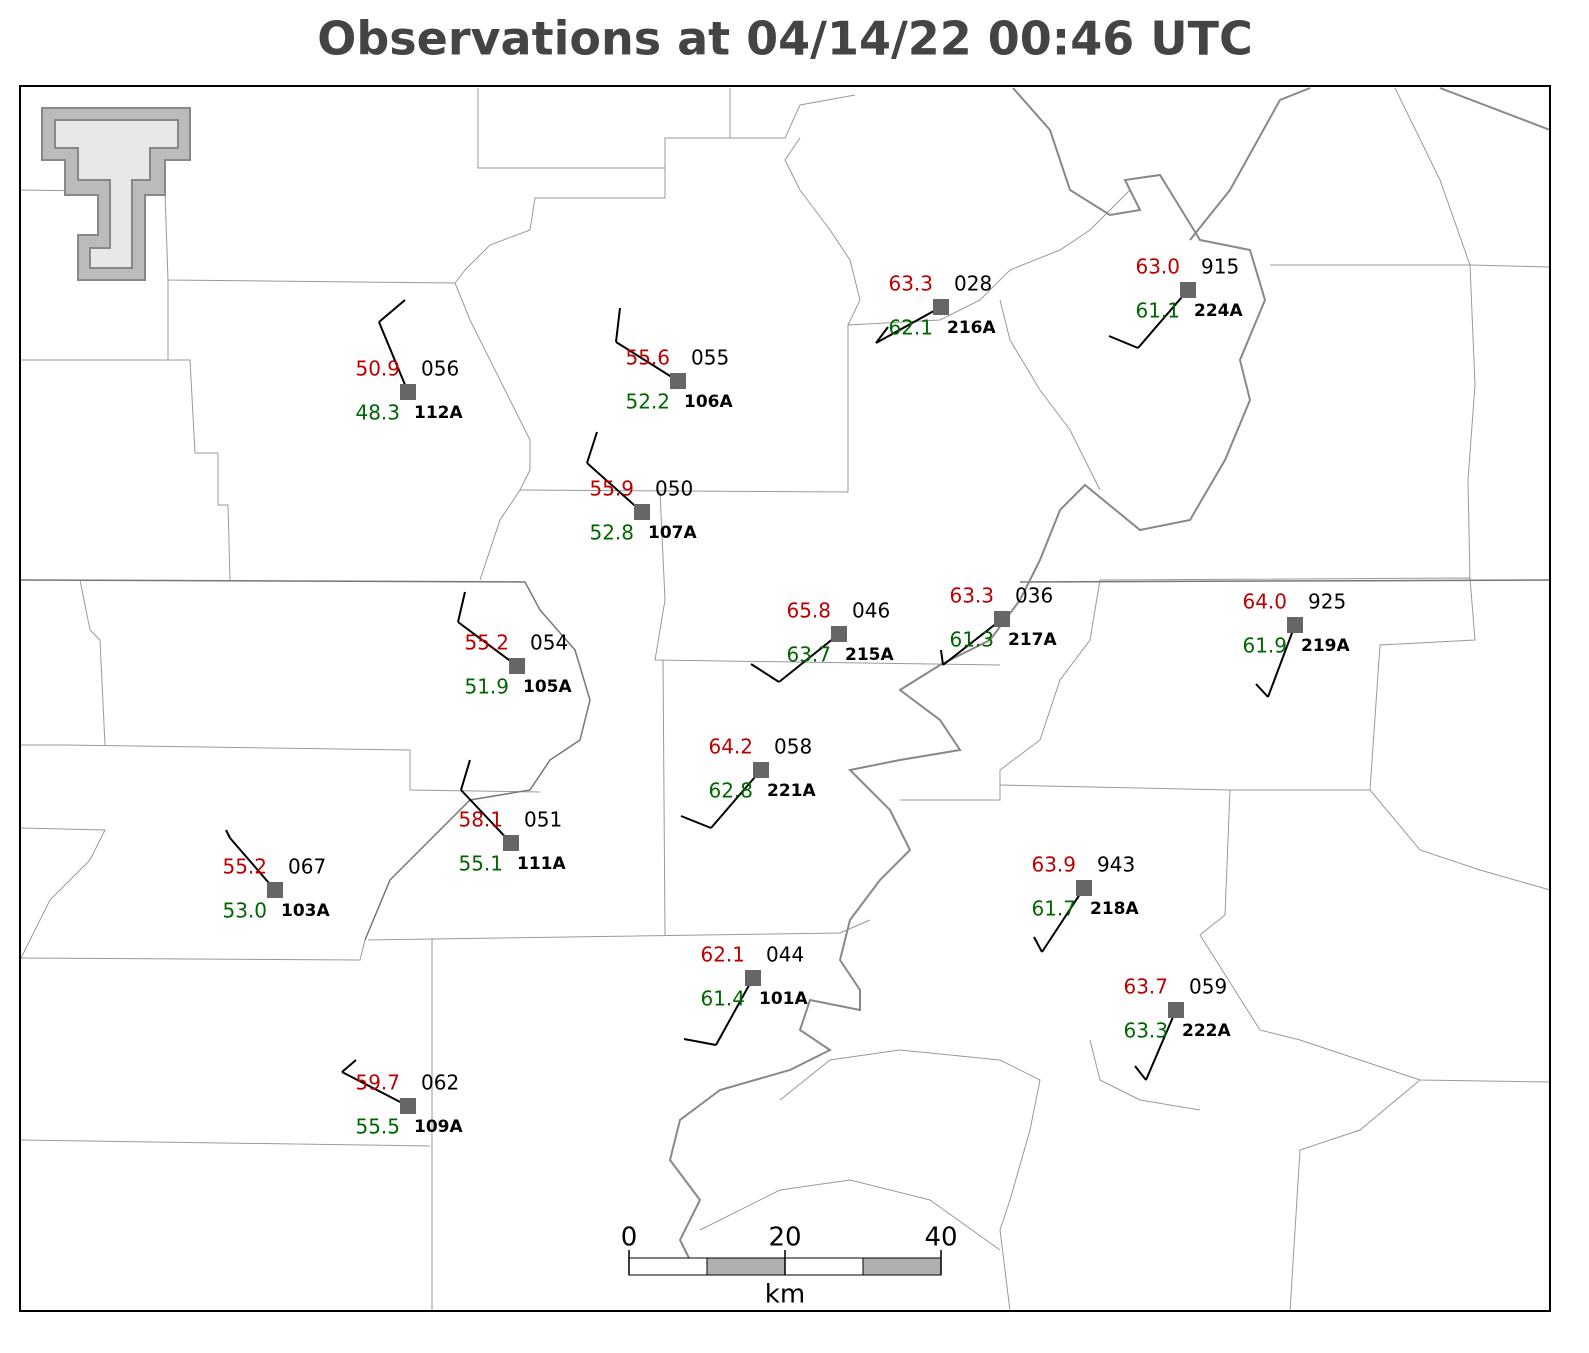  Describe the element at coordinates (1220, 267) in the screenshot. I see `pressure: 915` at that location.